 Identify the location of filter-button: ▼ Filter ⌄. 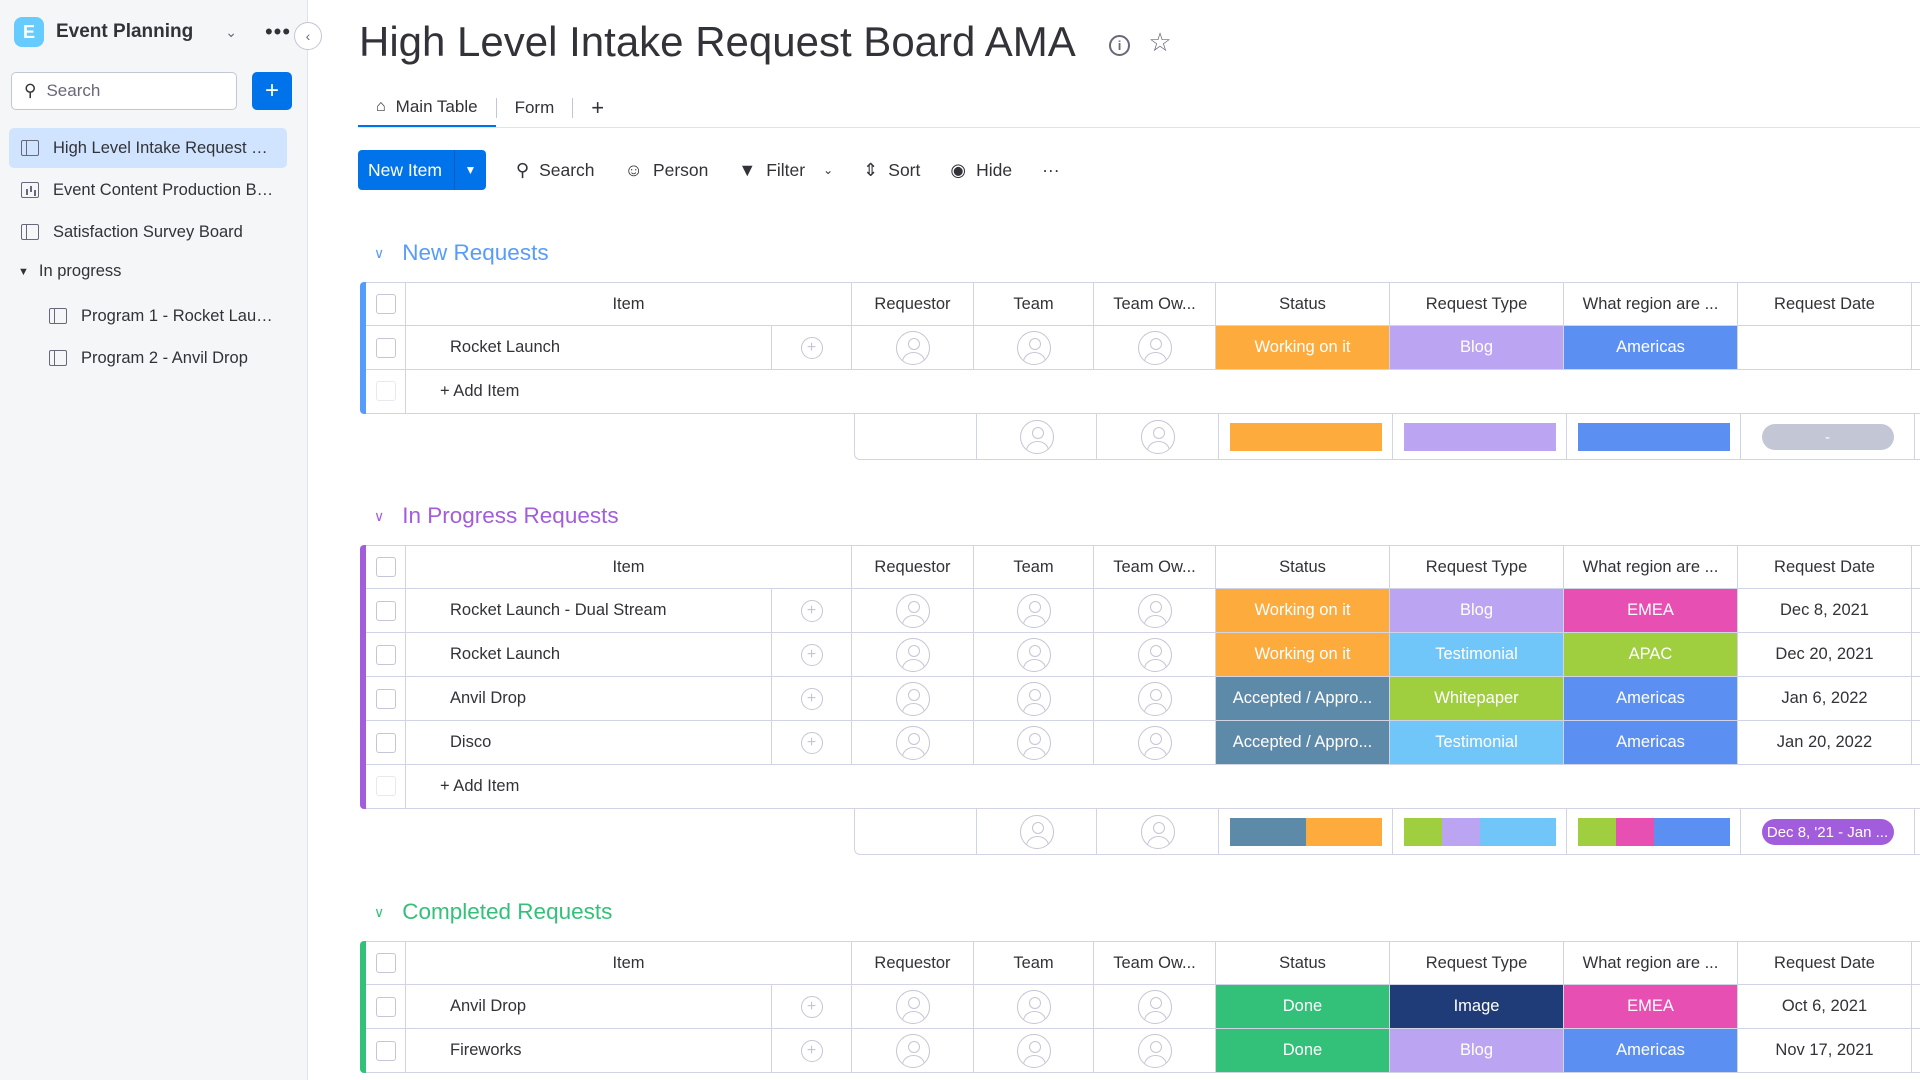
(785, 170).